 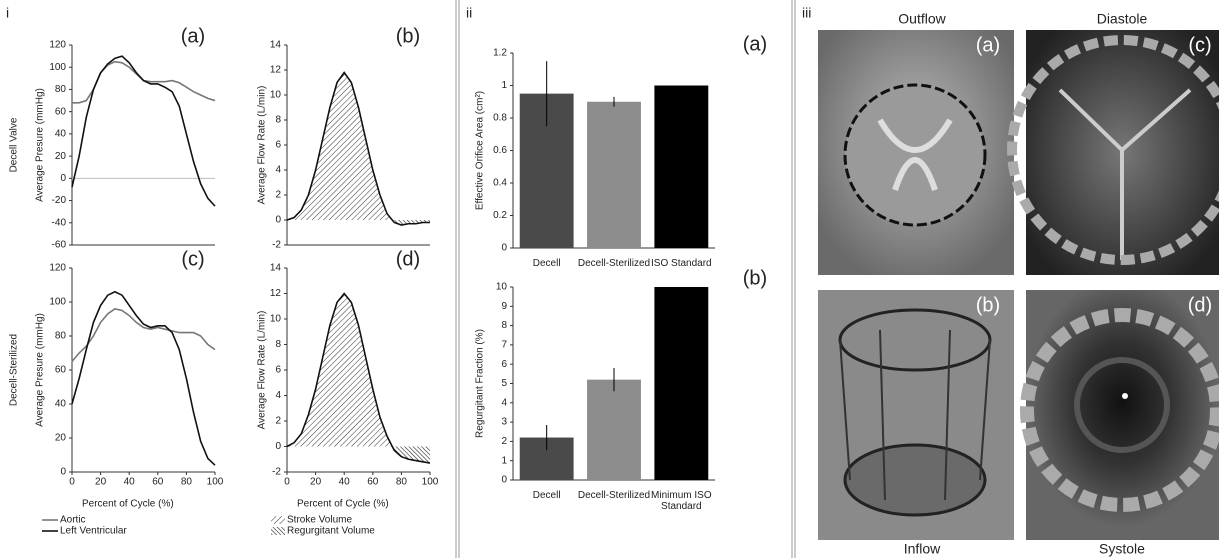 What do you see at coordinates (14, 144) in the screenshot?
I see `row-label: Decell Valve` at bounding box center [14, 144].